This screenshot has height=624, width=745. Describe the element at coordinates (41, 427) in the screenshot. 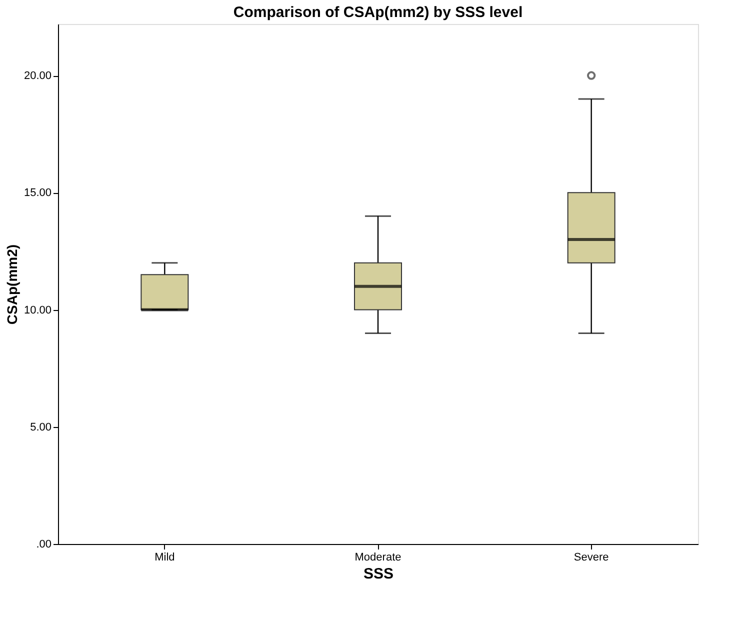

I see `y-tick-label: 5.00` at that location.